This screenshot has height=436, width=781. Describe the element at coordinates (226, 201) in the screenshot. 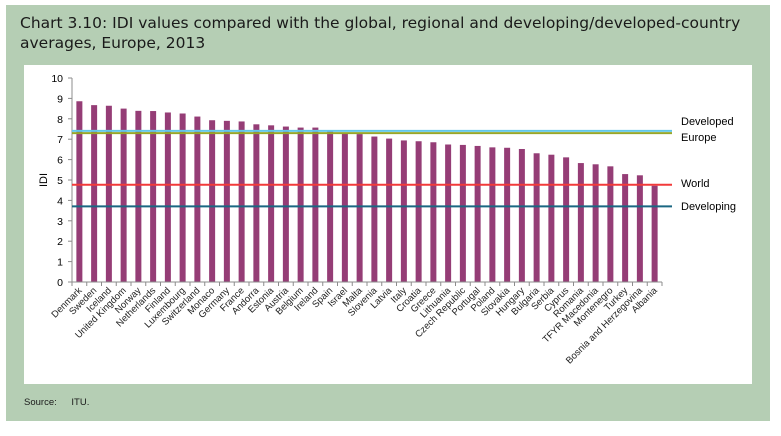

I see `bar-germany` at that location.